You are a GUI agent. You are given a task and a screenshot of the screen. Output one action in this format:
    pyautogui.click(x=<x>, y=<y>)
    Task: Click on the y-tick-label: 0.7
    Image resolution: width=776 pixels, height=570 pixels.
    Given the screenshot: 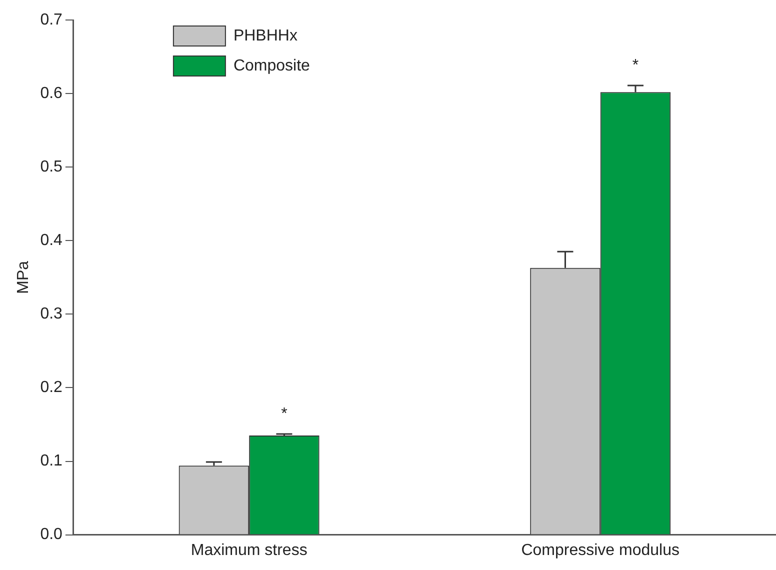 What is the action you would take?
    pyautogui.click(x=51, y=19)
    